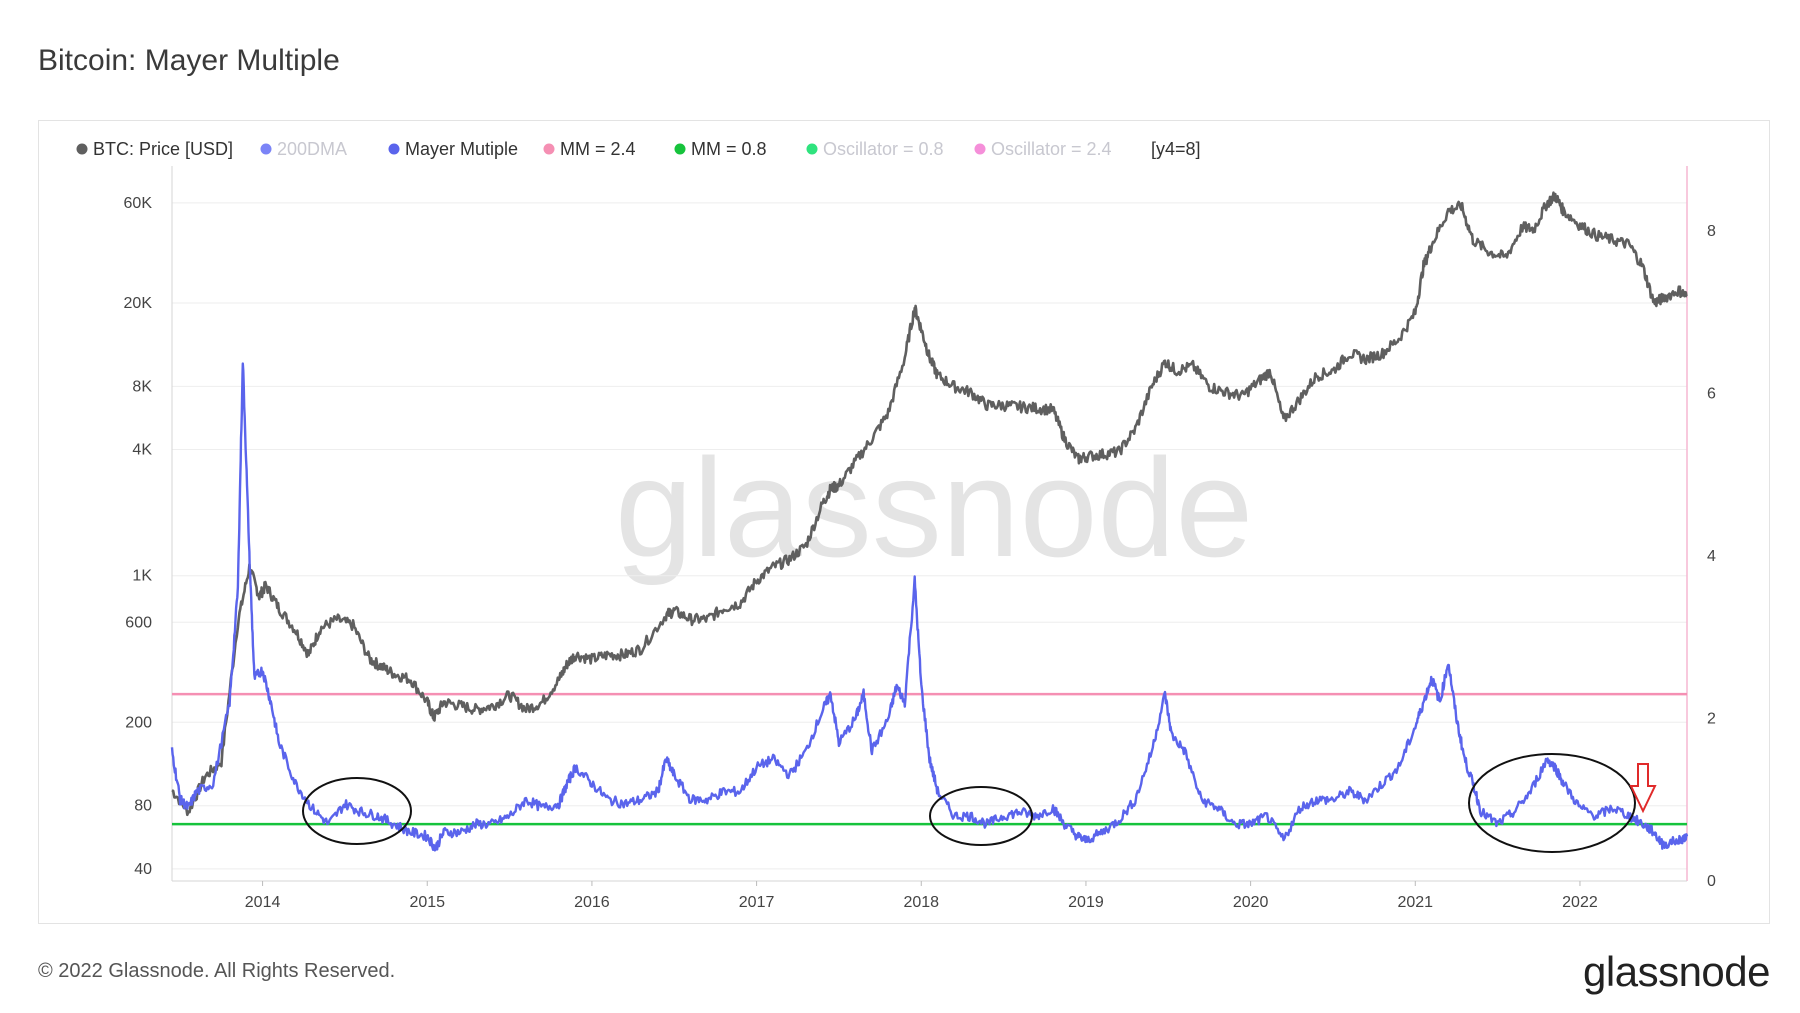 The width and height of the screenshot is (1800, 1013). I want to click on reference-lines, so click(929, 759).